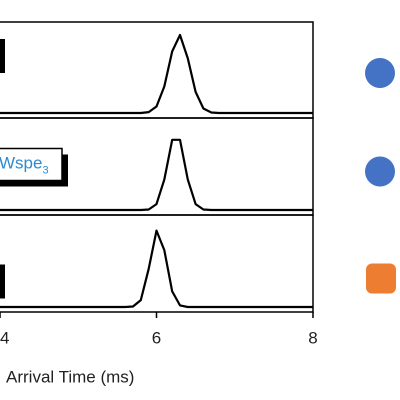  What do you see at coordinates (45, 170) in the screenshot?
I see `annotation-sub: 3` at bounding box center [45, 170].